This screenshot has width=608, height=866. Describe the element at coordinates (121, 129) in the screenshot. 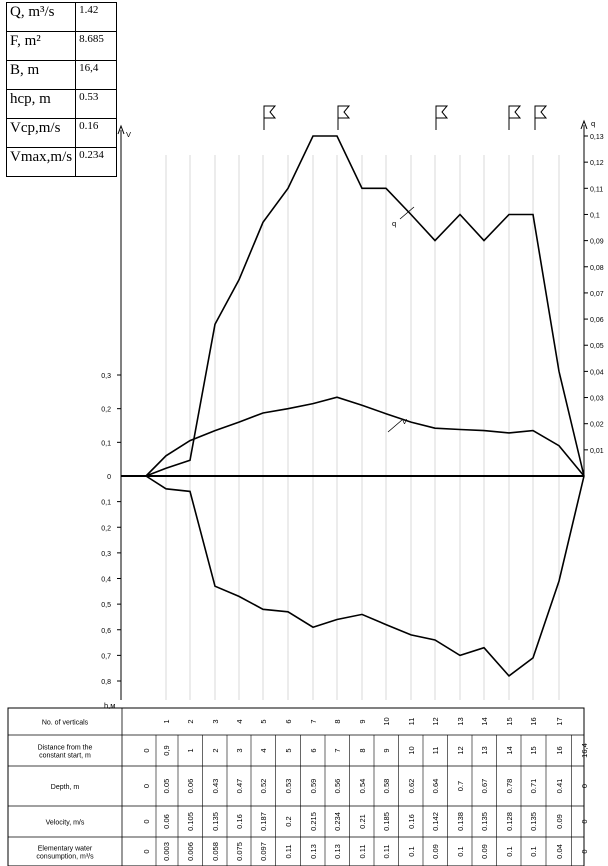

I see `left-axis-arrow` at that location.